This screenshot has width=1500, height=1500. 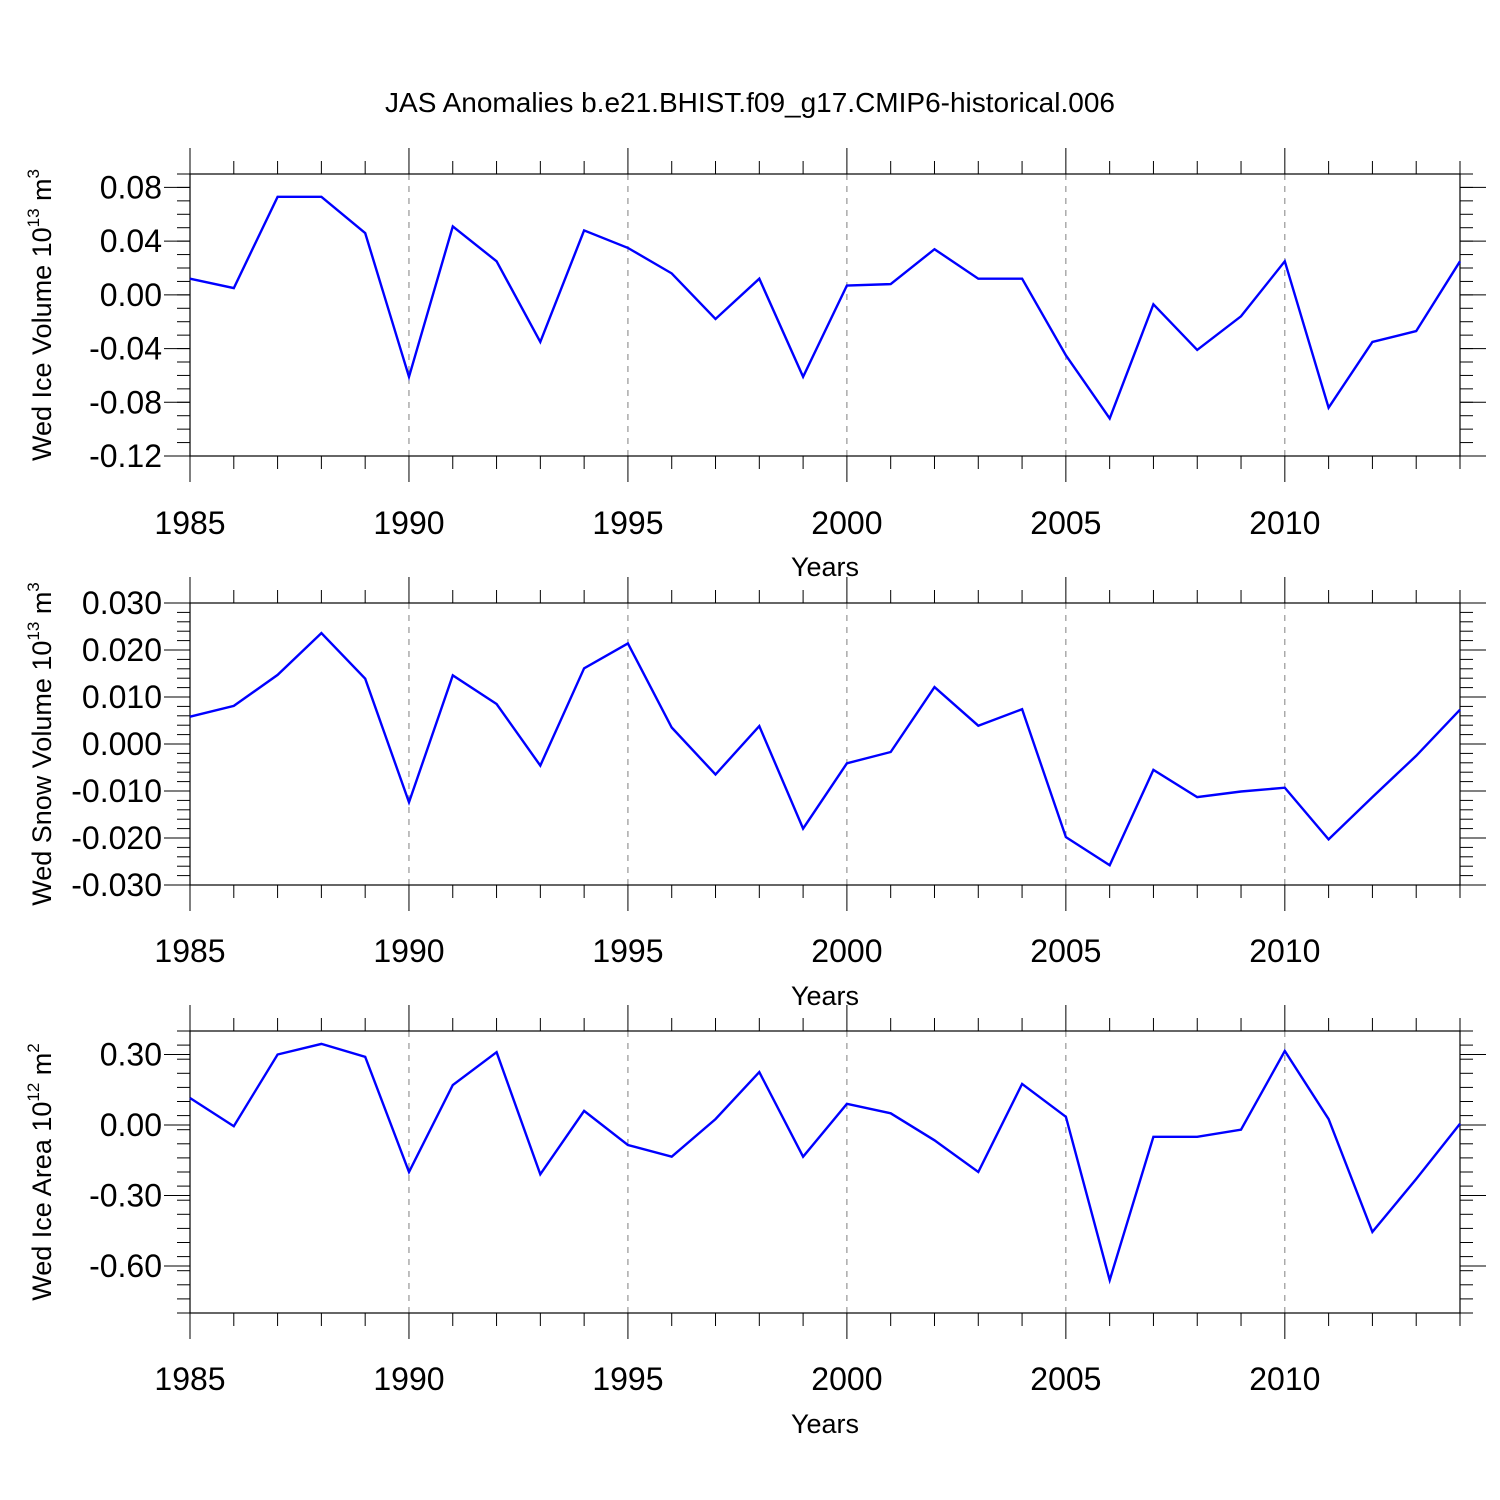 What do you see at coordinates (33, 1092) in the screenshot?
I see `y-axis-label-superscript: 12` at bounding box center [33, 1092].